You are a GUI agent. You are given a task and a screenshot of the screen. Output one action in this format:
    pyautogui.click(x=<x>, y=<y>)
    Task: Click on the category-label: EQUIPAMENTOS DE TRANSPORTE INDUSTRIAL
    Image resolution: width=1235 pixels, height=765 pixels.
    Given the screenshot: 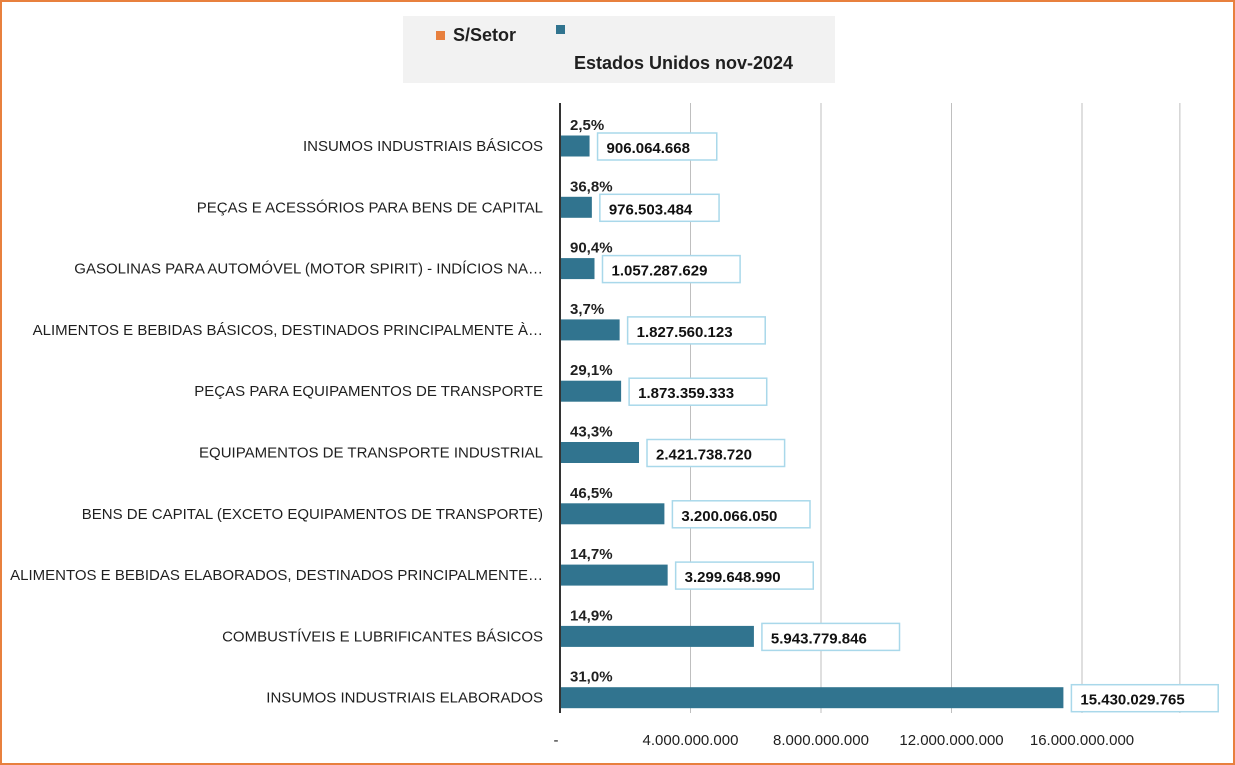 What is the action you would take?
    pyautogui.click(x=371, y=453)
    